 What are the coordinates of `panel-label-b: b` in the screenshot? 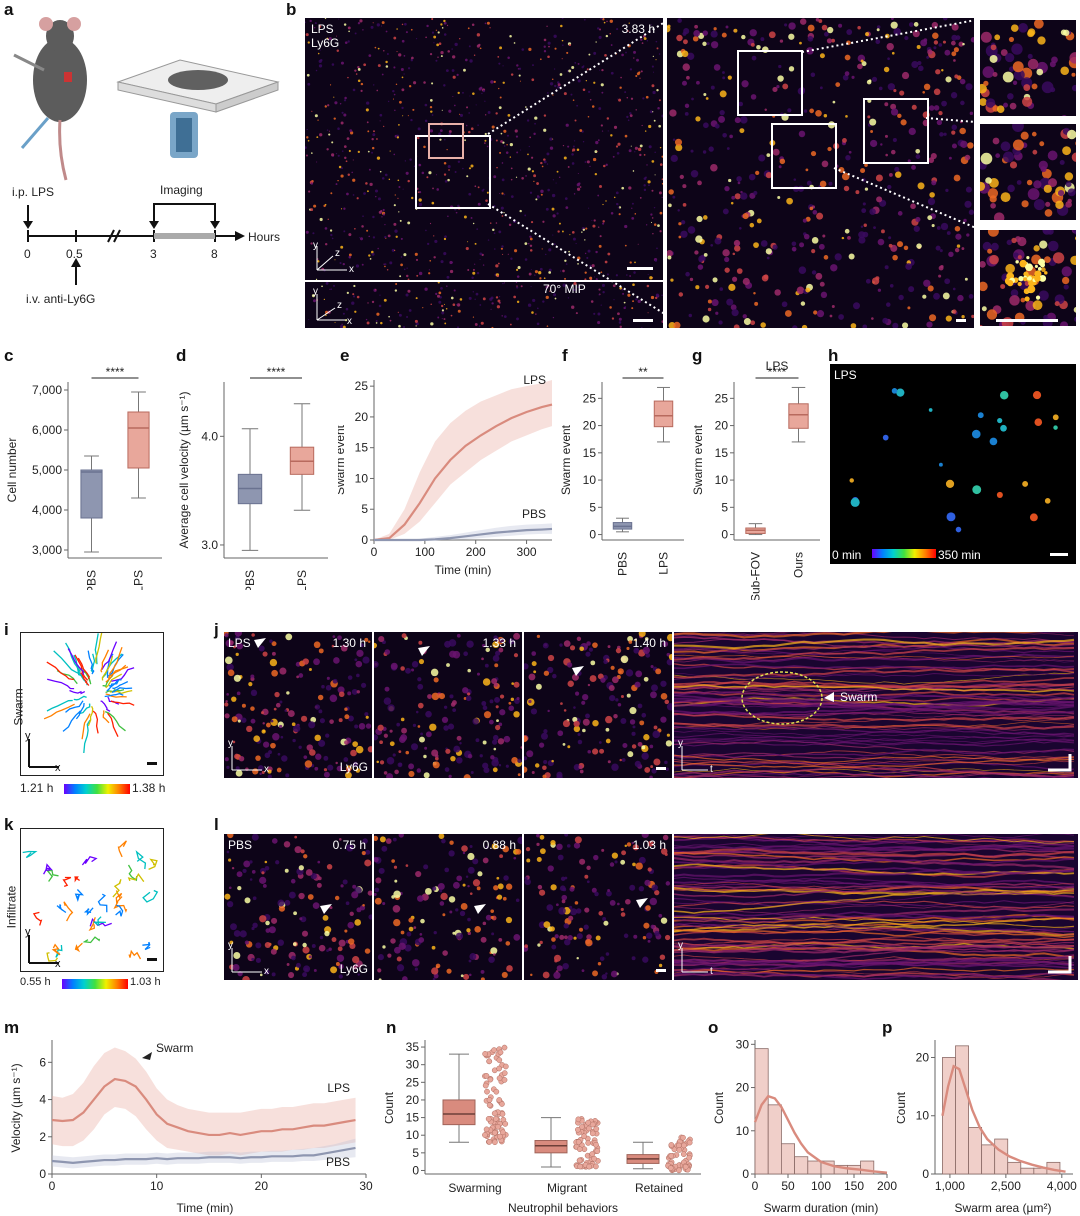 It's located at (291, 9).